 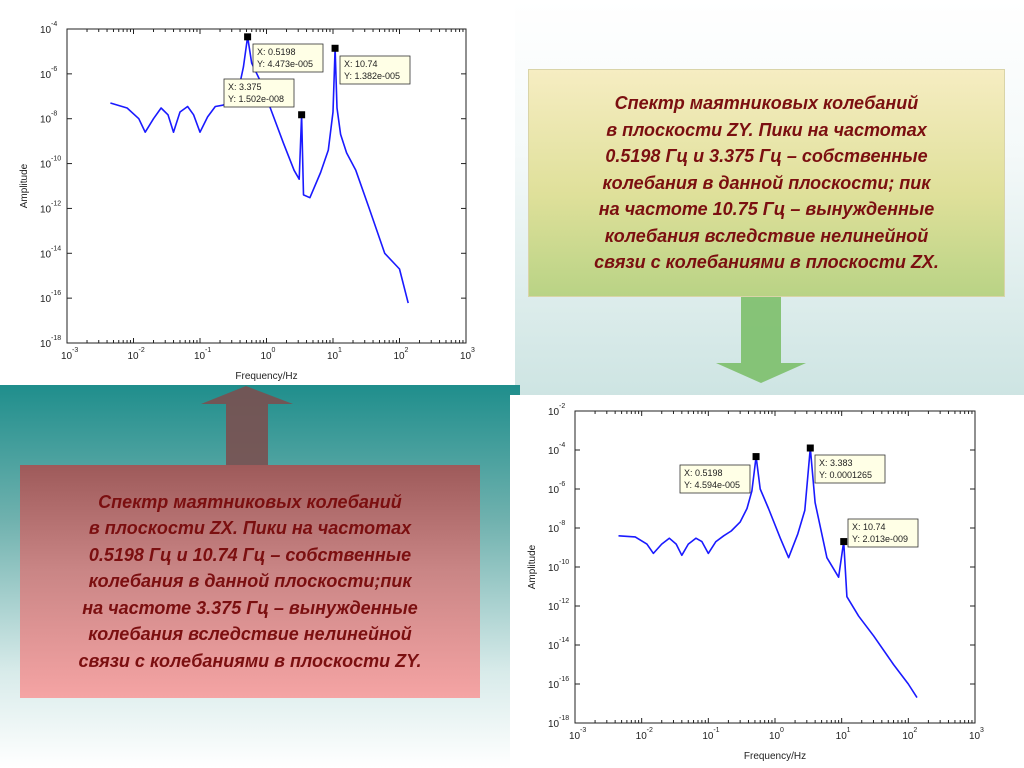 What do you see at coordinates (250, 660) in the screenshot?
I see `caption-line: связи с колебаниями в плоскости ZY.` at bounding box center [250, 660].